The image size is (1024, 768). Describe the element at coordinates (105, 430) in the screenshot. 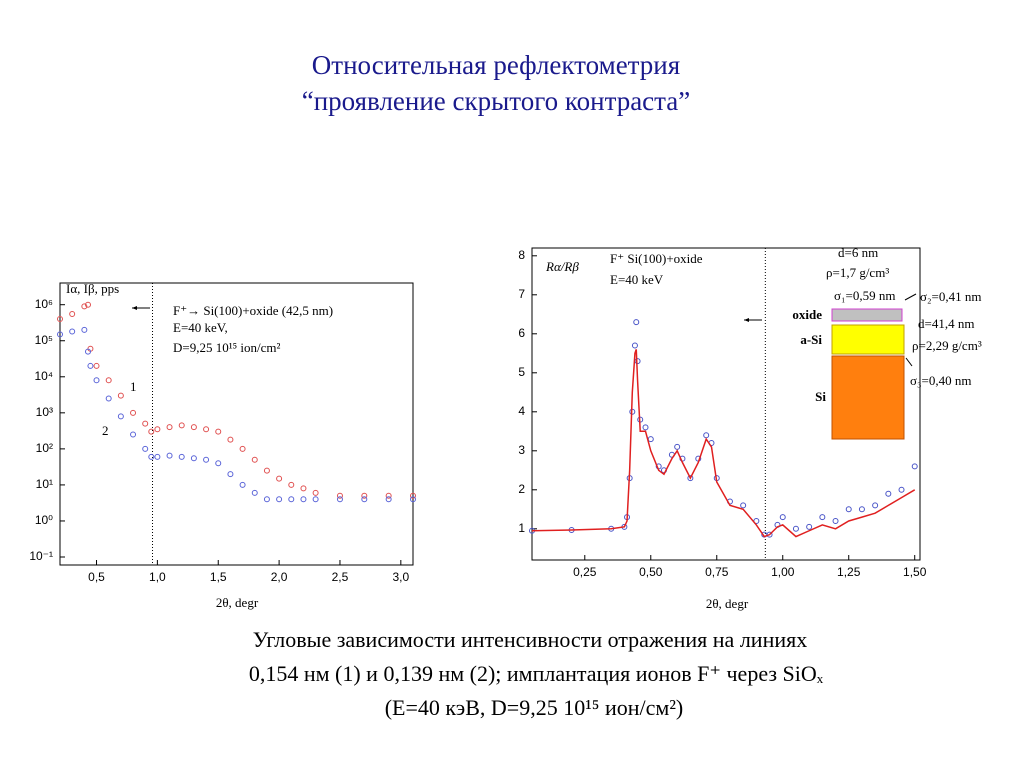

I see `annotation: 2` at that location.